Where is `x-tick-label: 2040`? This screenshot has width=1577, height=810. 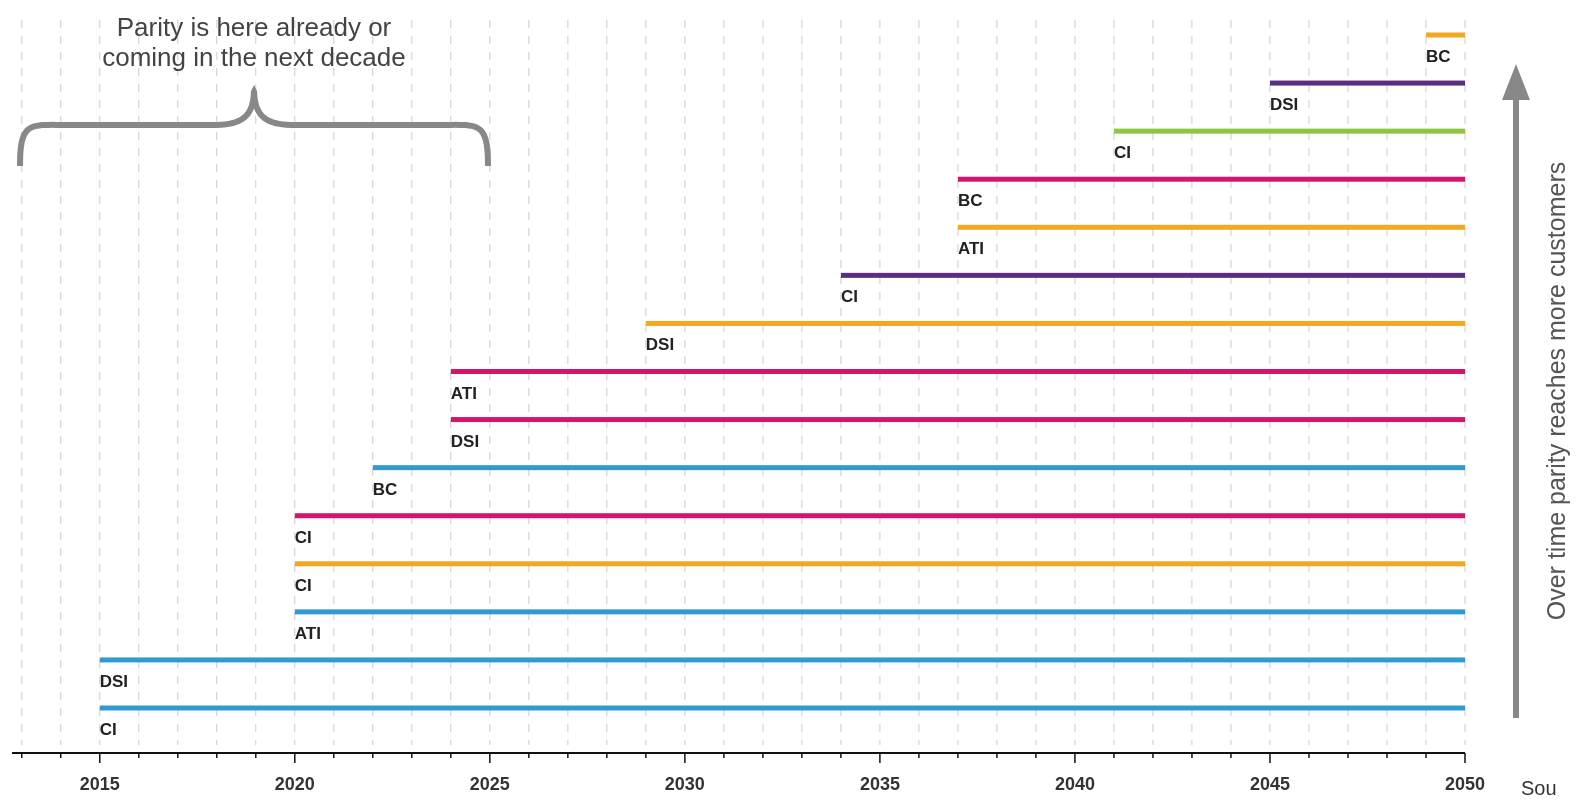
x-tick-label: 2040 is located at coordinates (1074, 784).